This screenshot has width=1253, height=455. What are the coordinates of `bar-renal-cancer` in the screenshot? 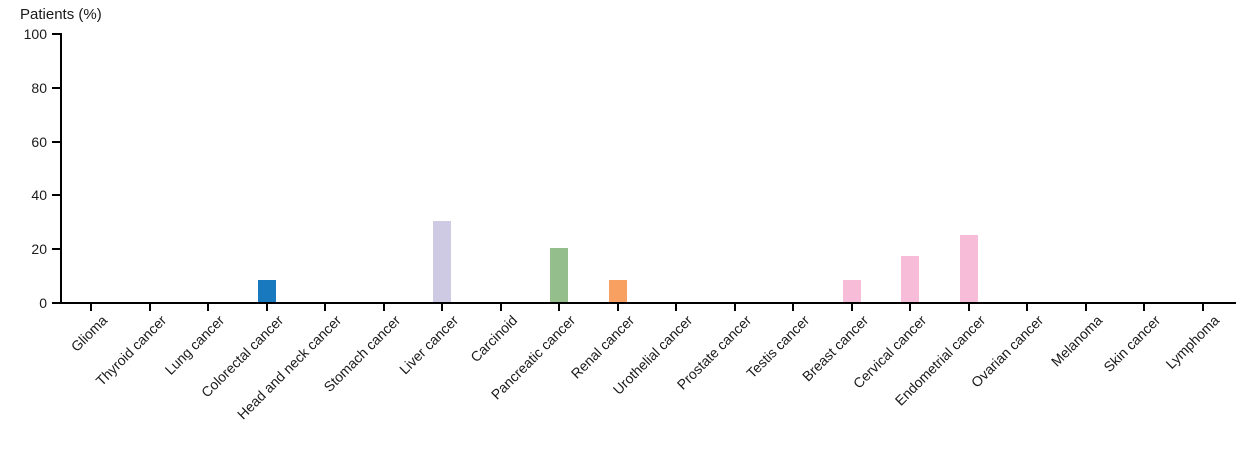 It's located at (617, 291).